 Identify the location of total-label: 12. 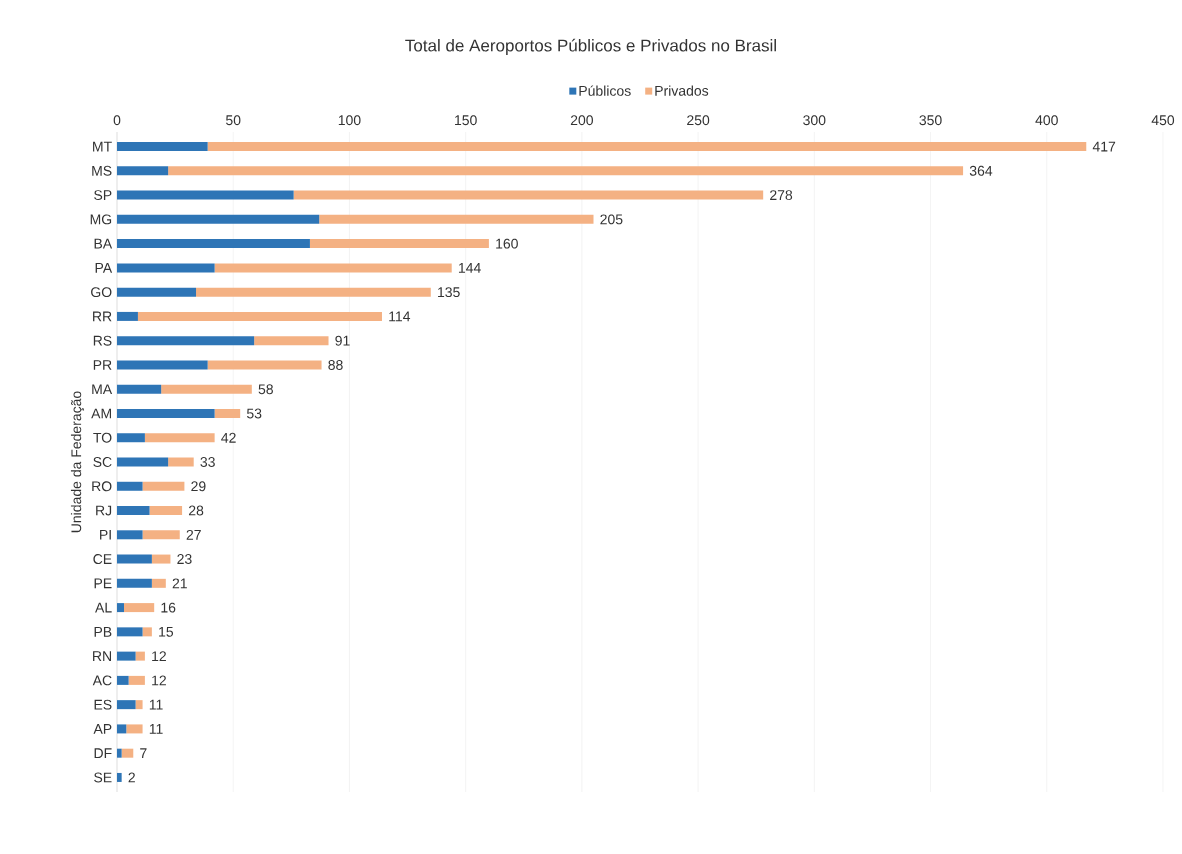
(159, 656).